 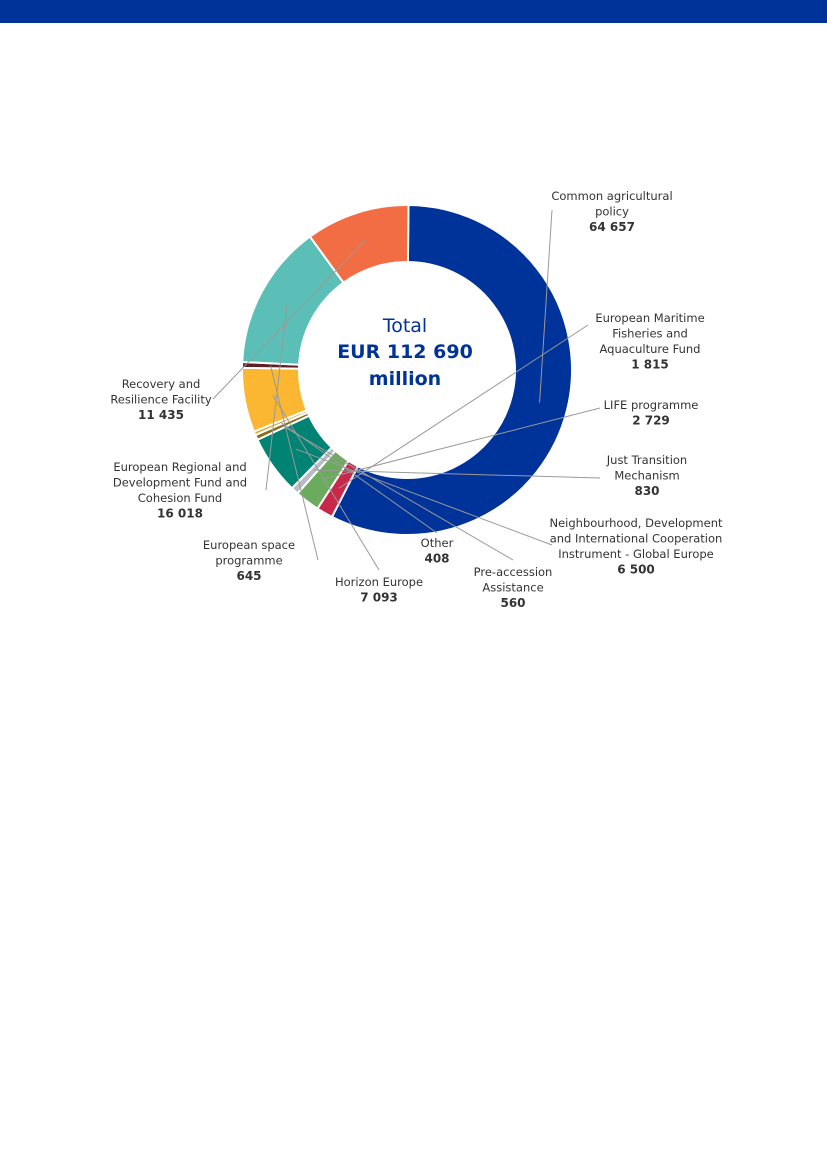 I want to click on slice-label-text: European Regional and, so click(x=179, y=467).